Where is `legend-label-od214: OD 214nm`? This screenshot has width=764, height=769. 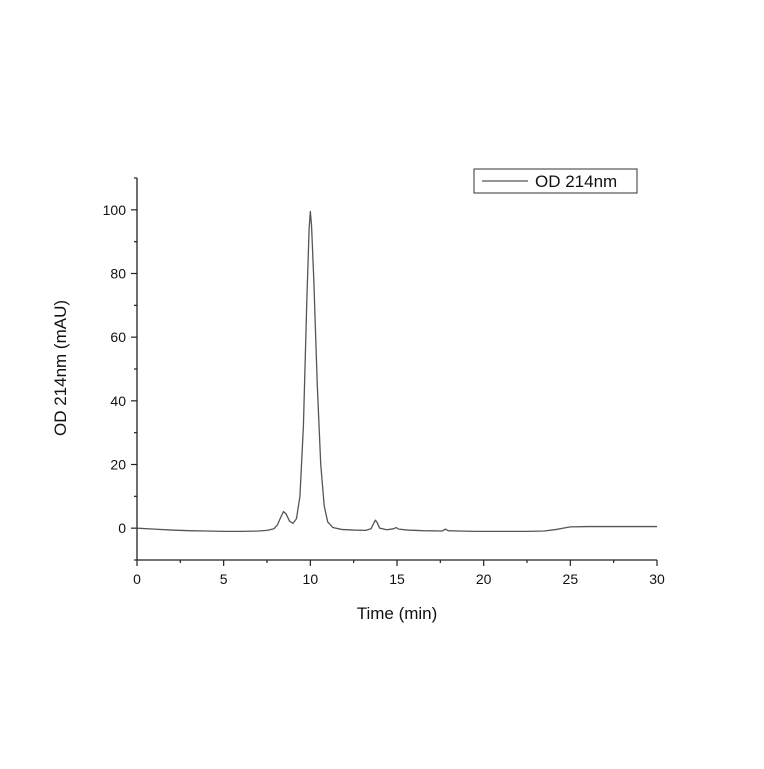
legend-label-od214: OD 214nm is located at coordinates (576, 181).